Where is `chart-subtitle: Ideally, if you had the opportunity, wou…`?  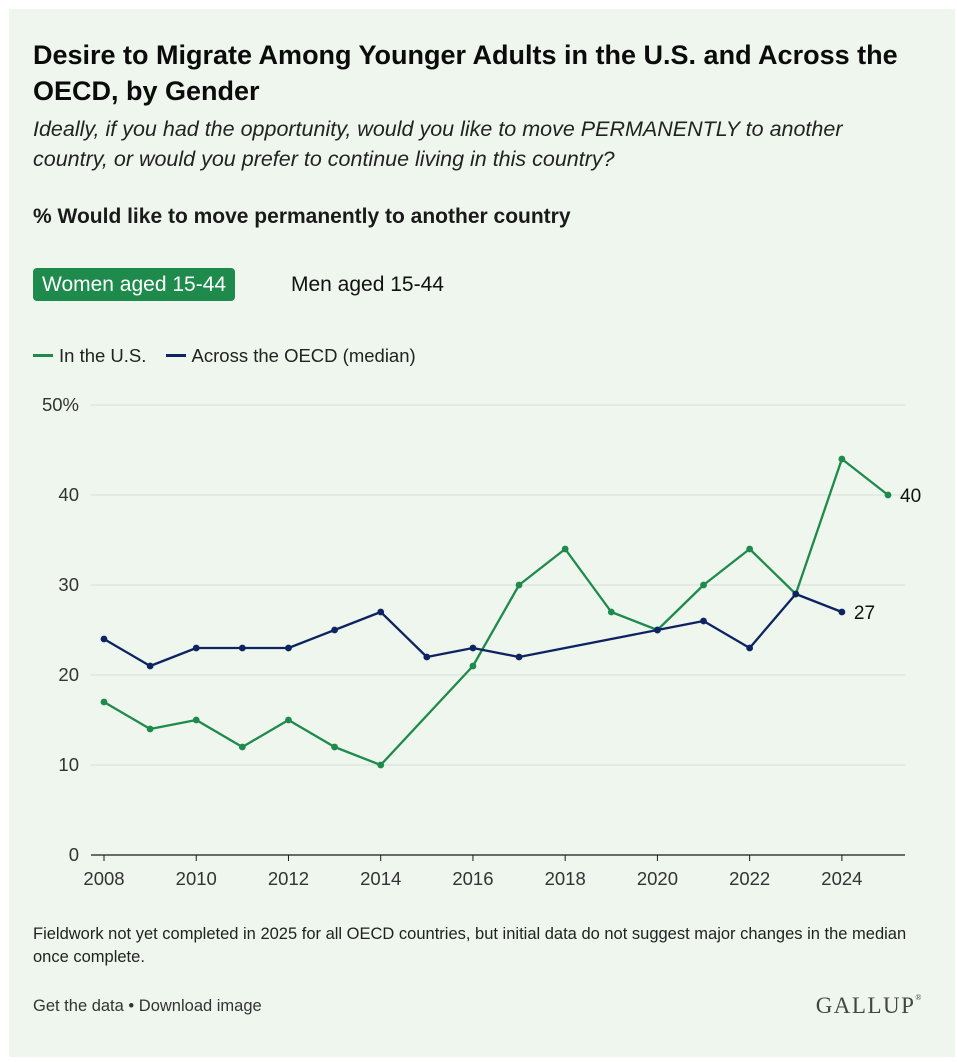
chart-subtitle: Ideally, if you had the opportunity, wou… is located at coordinates (438, 144).